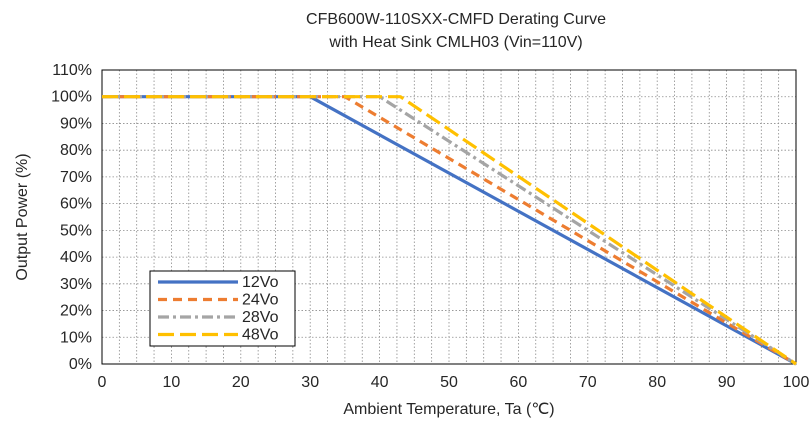 This screenshot has width=812, height=424. I want to click on y-tick-label: 90%, so click(76, 123).